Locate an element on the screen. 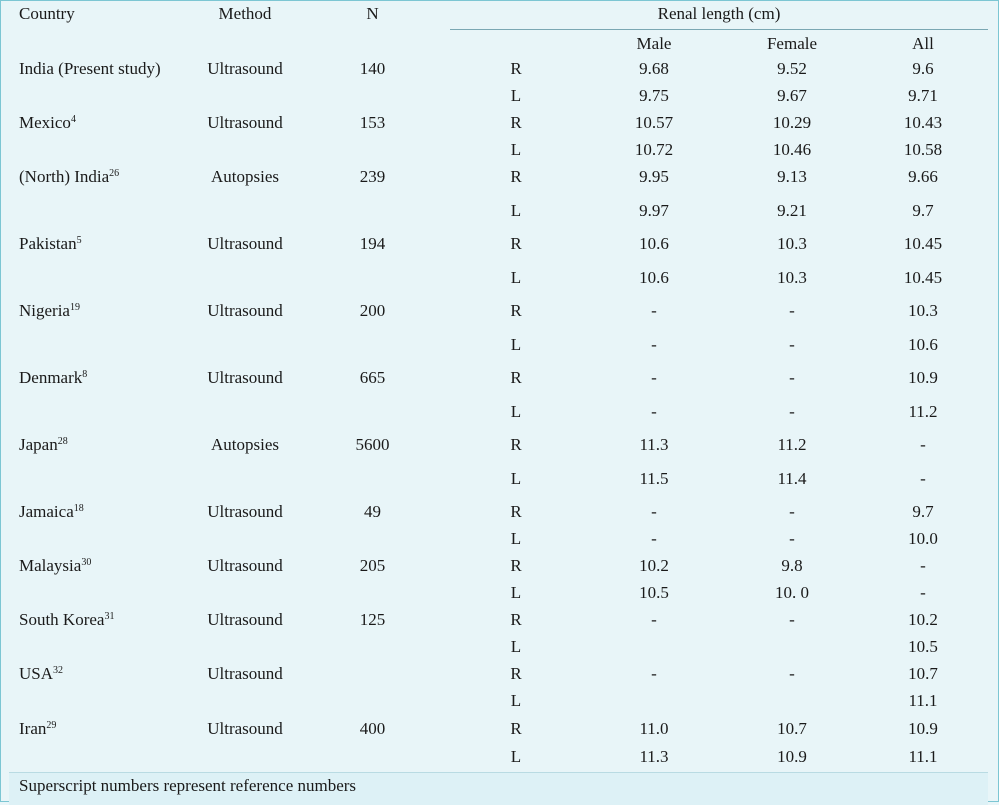  female-value-cell: 9.67 is located at coordinates (792, 95).